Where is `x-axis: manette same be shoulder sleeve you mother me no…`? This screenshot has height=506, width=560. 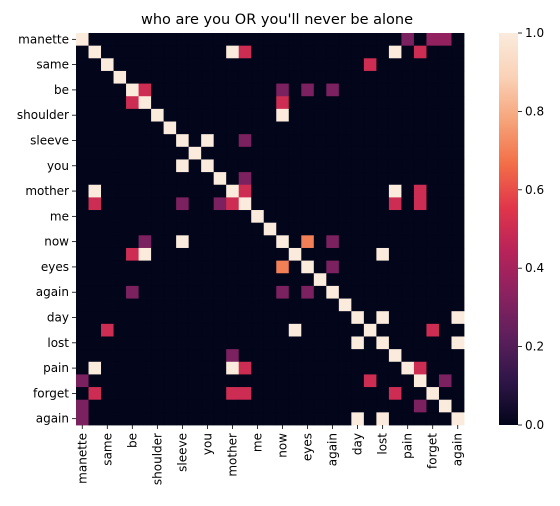 x-axis: manette same be shoulder sleeve you mother me no… is located at coordinates (270, 455).